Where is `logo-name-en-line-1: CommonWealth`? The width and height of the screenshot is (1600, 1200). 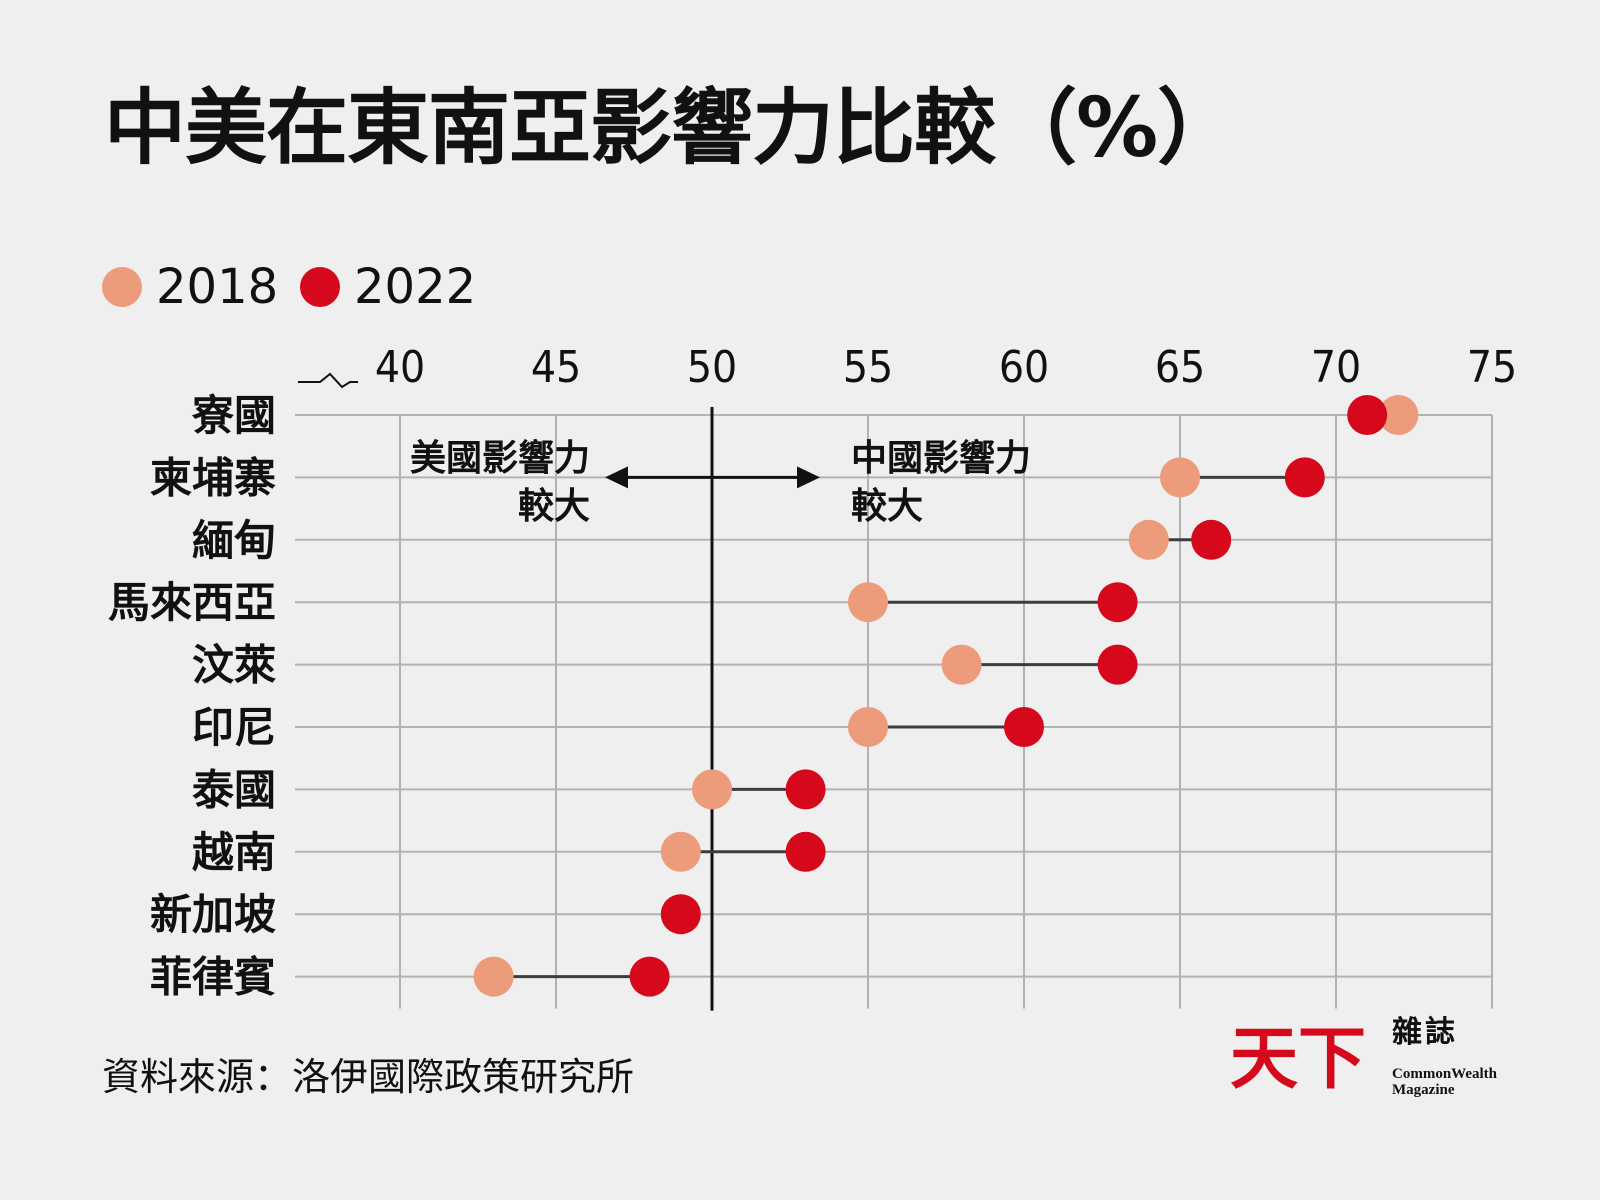 logo-name-en-line-1: CommonWealth is located at coordinates (1444, 1074).